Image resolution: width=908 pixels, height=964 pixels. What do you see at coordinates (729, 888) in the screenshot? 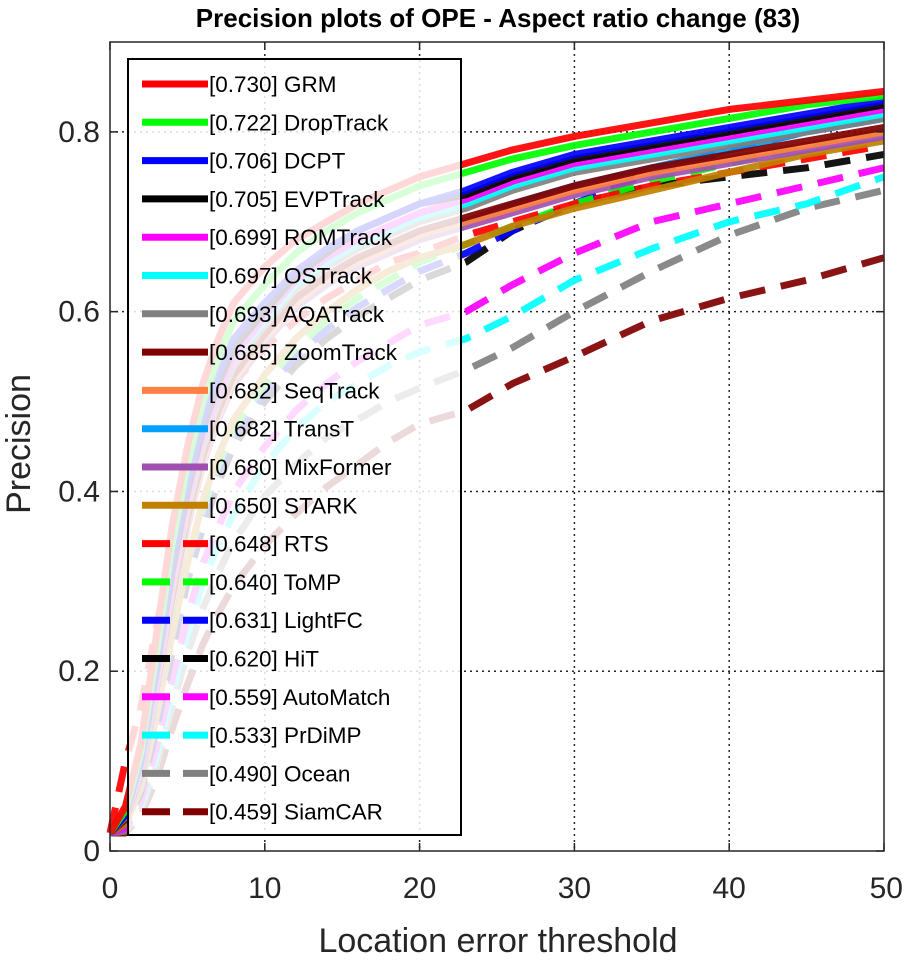
I see `x-tick-label: 40` at bounding box center [729, 888].